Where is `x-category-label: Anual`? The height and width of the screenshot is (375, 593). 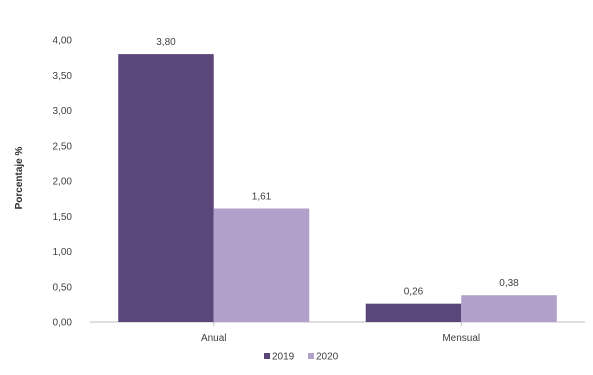 x-category-label: Anual is located at coordinates (214, 338).